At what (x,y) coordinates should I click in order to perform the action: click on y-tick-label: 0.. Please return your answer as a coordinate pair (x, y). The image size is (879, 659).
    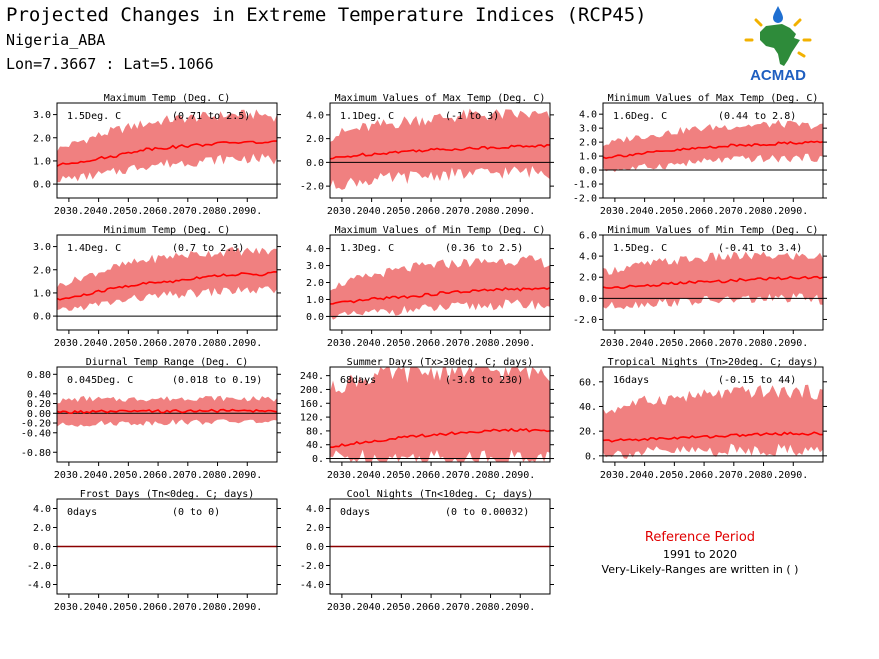
    Looking at the image, I should click on (591, 456).